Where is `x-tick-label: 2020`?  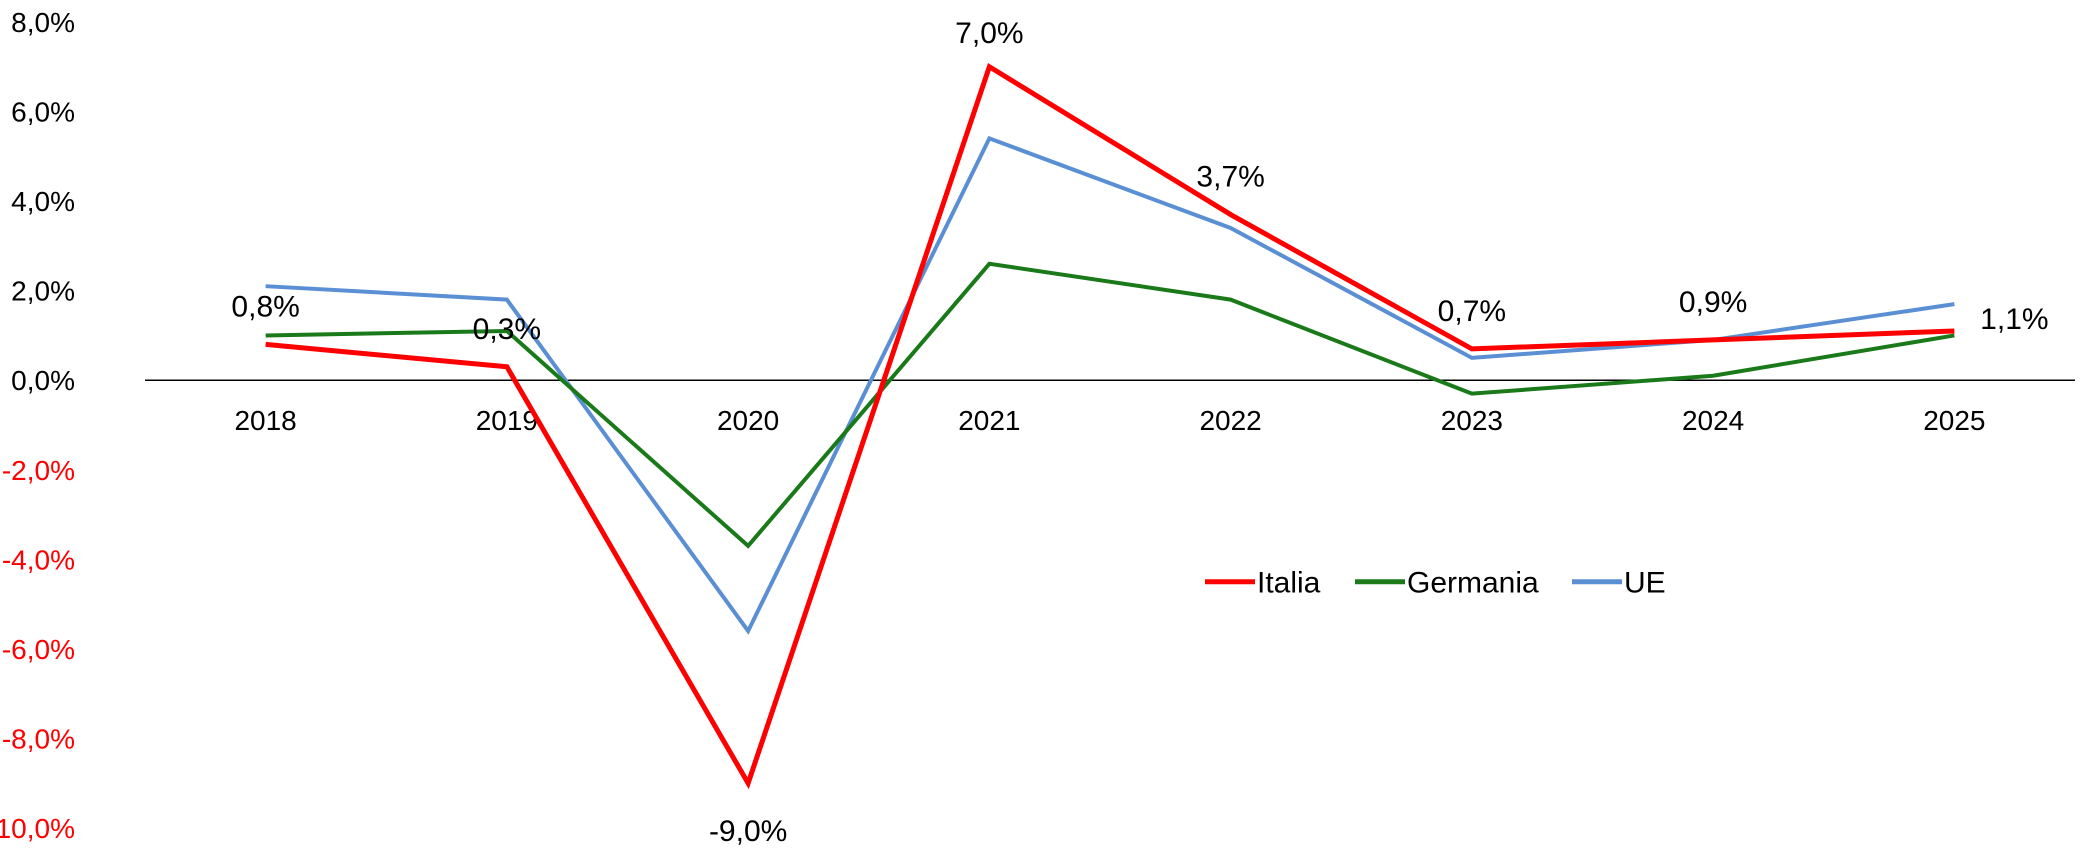
x-tick-label: 2020 is located at coordinates (748, 420).